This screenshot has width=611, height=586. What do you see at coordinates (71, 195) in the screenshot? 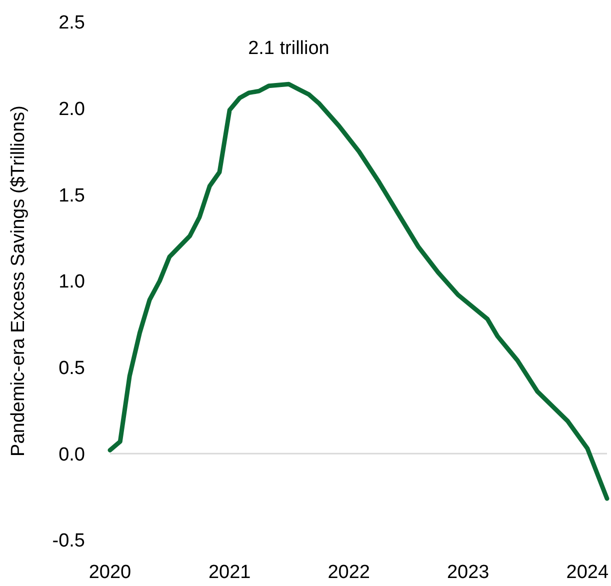
I see `y-tick-label: 1.5` at bounding box center [71, 195].